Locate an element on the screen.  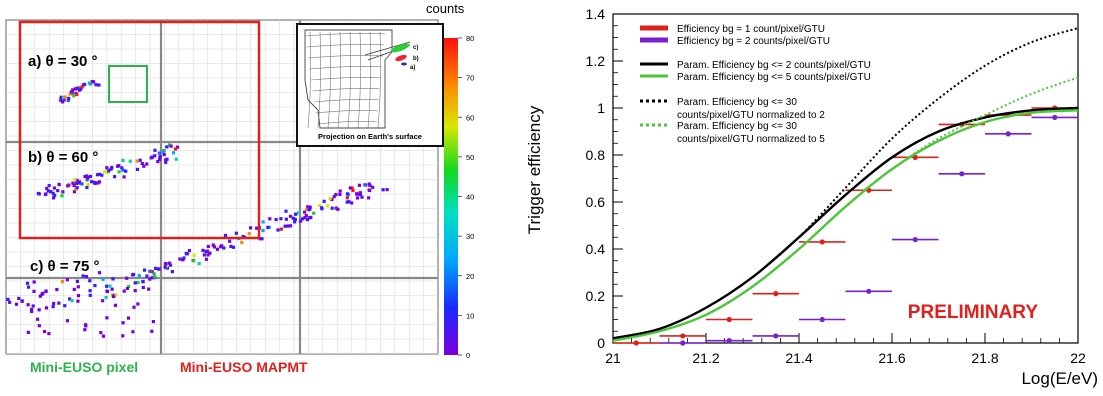
angle-label-a: a) θ = 30 ° is located at coordinates (63, 61).